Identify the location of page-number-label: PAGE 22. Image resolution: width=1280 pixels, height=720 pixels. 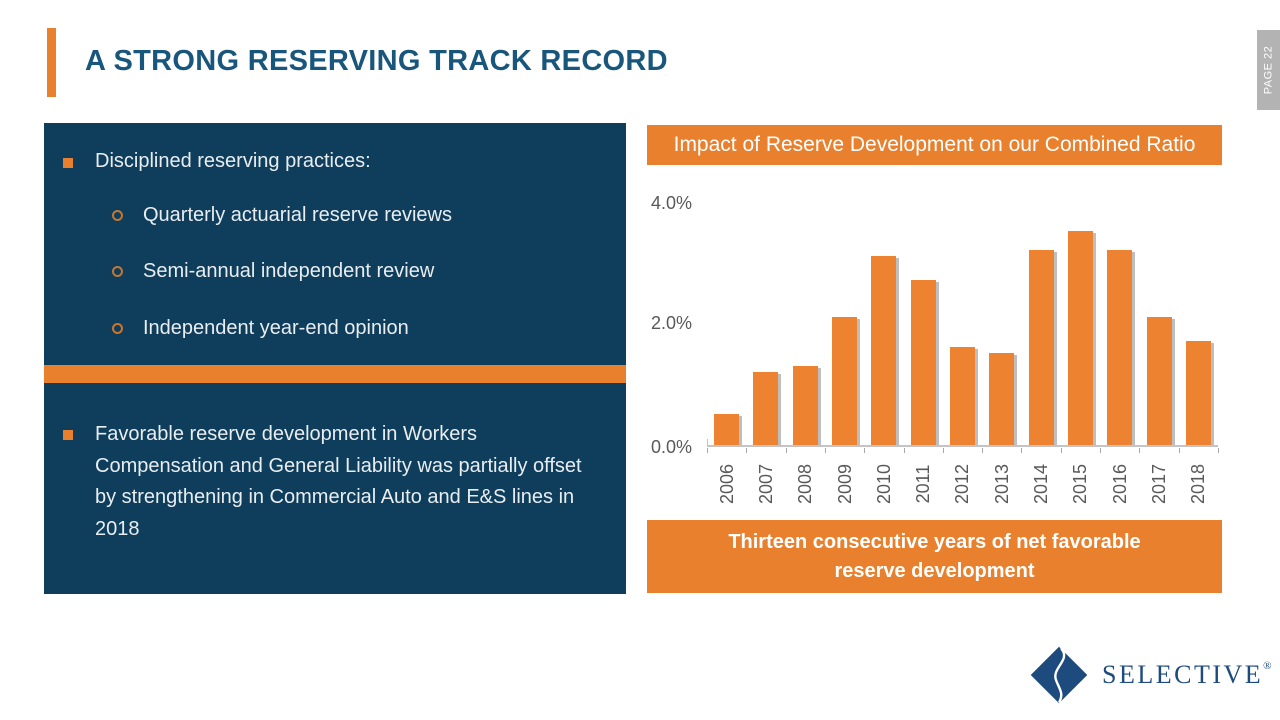
(1268, 70).